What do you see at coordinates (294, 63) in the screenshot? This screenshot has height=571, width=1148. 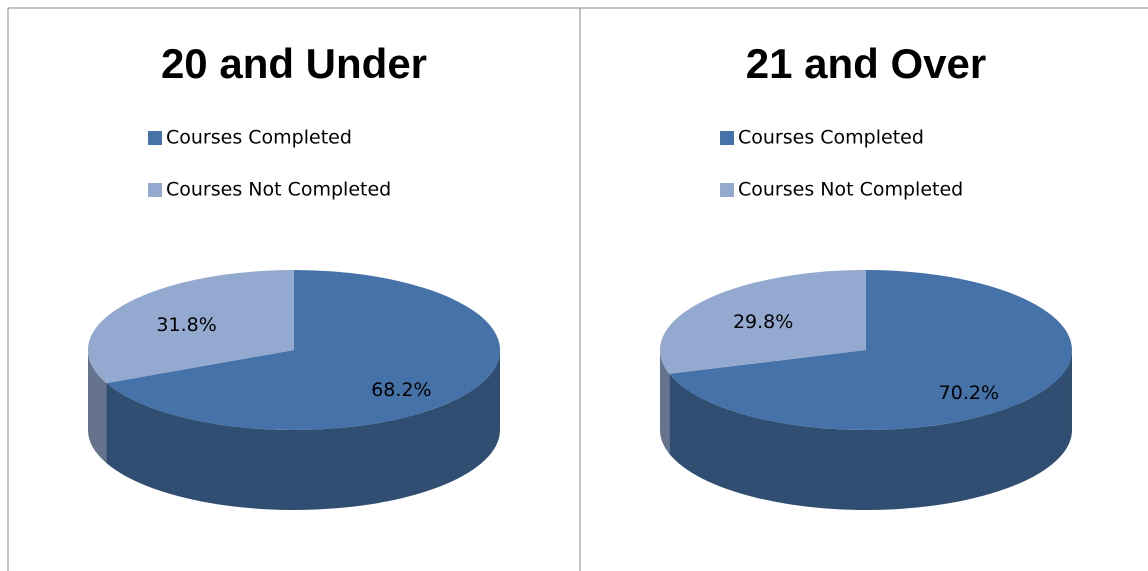 I see `chart-title: 20 and Under` at bounding box center [294, 63].